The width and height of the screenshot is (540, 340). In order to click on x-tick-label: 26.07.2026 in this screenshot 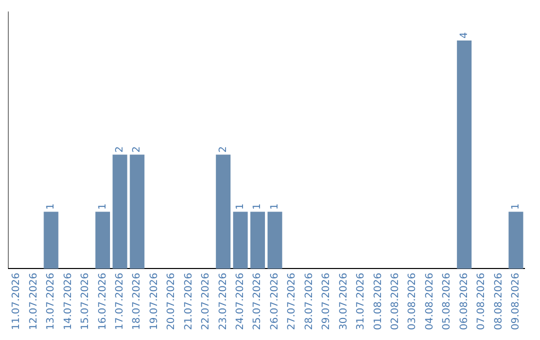, I will do `click(274, 301)`.